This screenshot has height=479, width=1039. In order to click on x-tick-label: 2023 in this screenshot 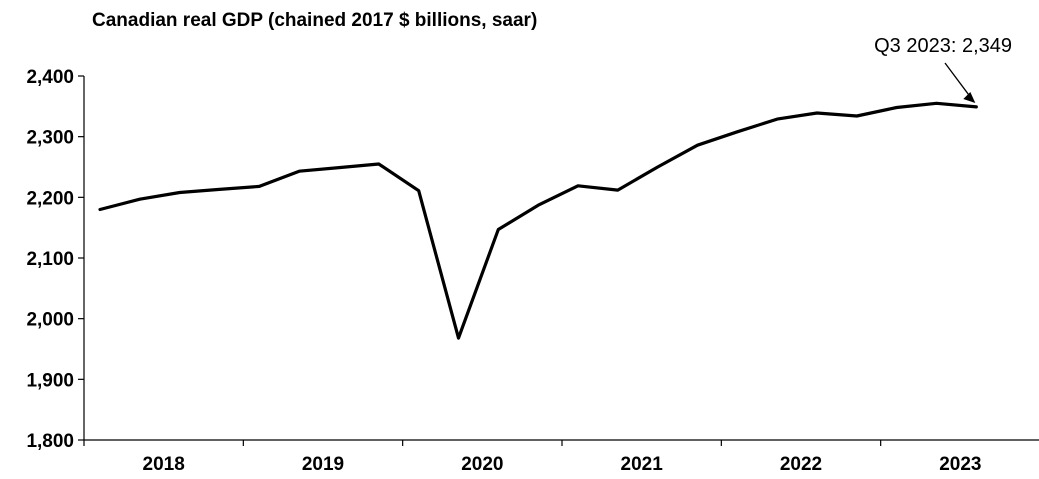, I will do `click(960, 464)`.